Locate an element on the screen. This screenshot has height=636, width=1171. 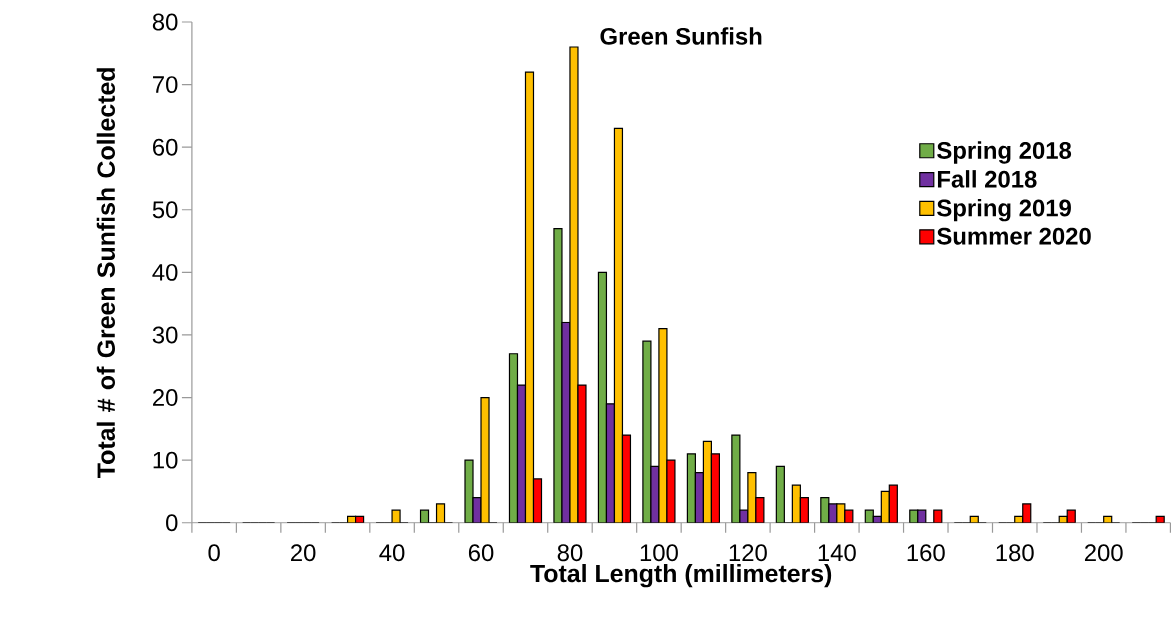
legend-label: Spring 2018 is located at coordinates (1004, 152).